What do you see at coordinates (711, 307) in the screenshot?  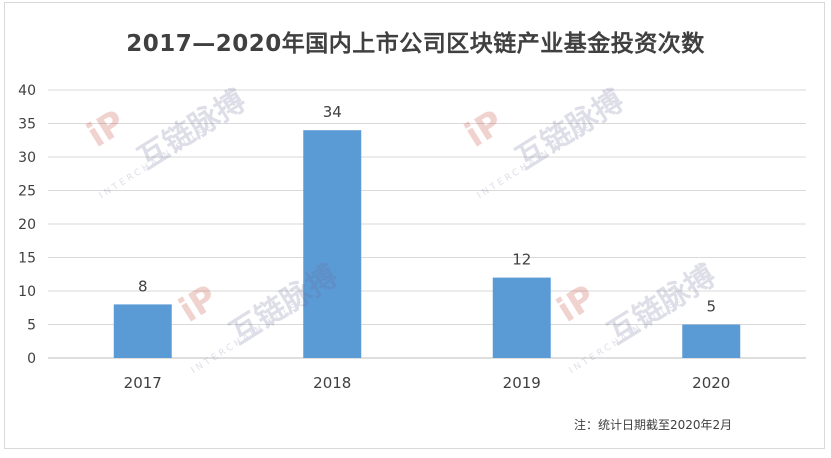 I see `data-label: 5` at bounding box center [711, 307].